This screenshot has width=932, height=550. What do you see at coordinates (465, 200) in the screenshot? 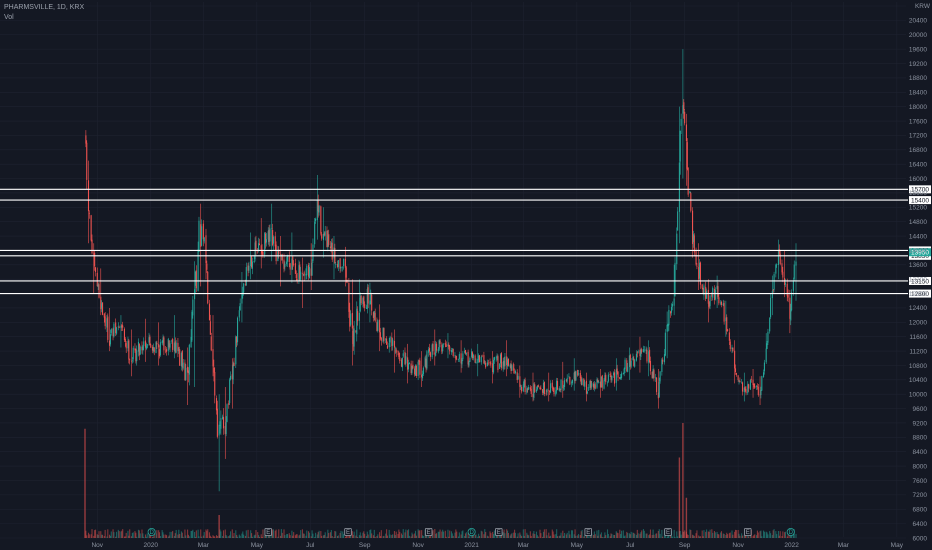
I see `level-line: 15400` at bounding box center [465, 200].